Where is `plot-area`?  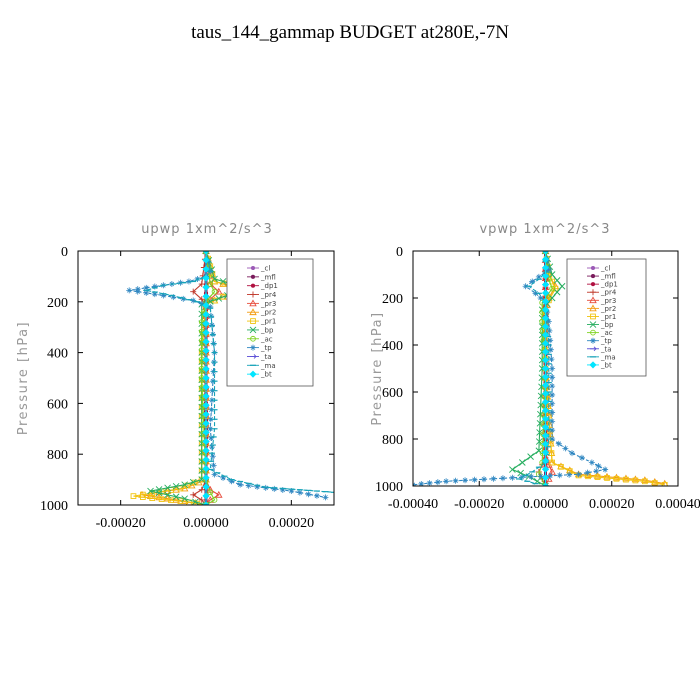 plot-area is located at coordinates (541, 368).